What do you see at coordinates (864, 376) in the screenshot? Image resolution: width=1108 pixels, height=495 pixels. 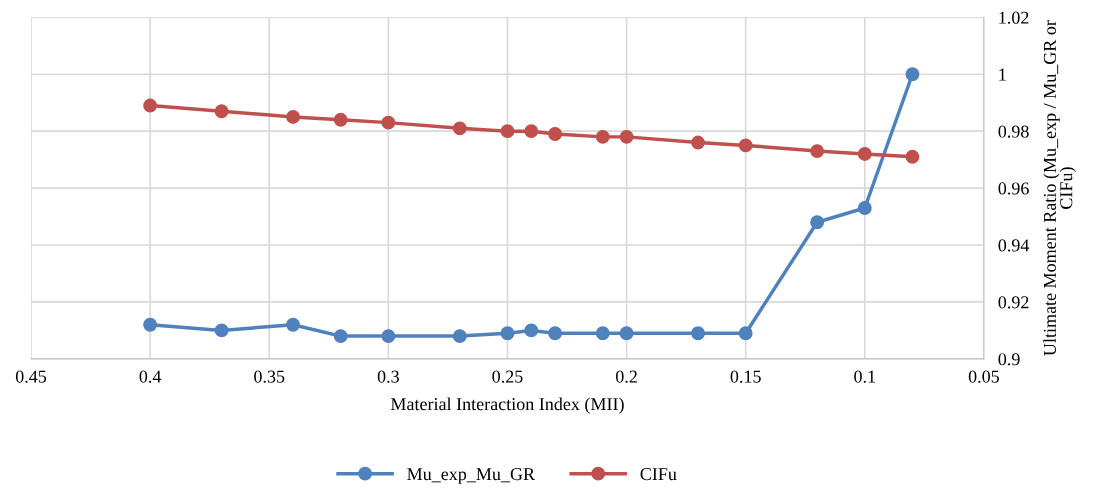 I see `x-tick-label: 0.1` at bounding box center [864, 376].